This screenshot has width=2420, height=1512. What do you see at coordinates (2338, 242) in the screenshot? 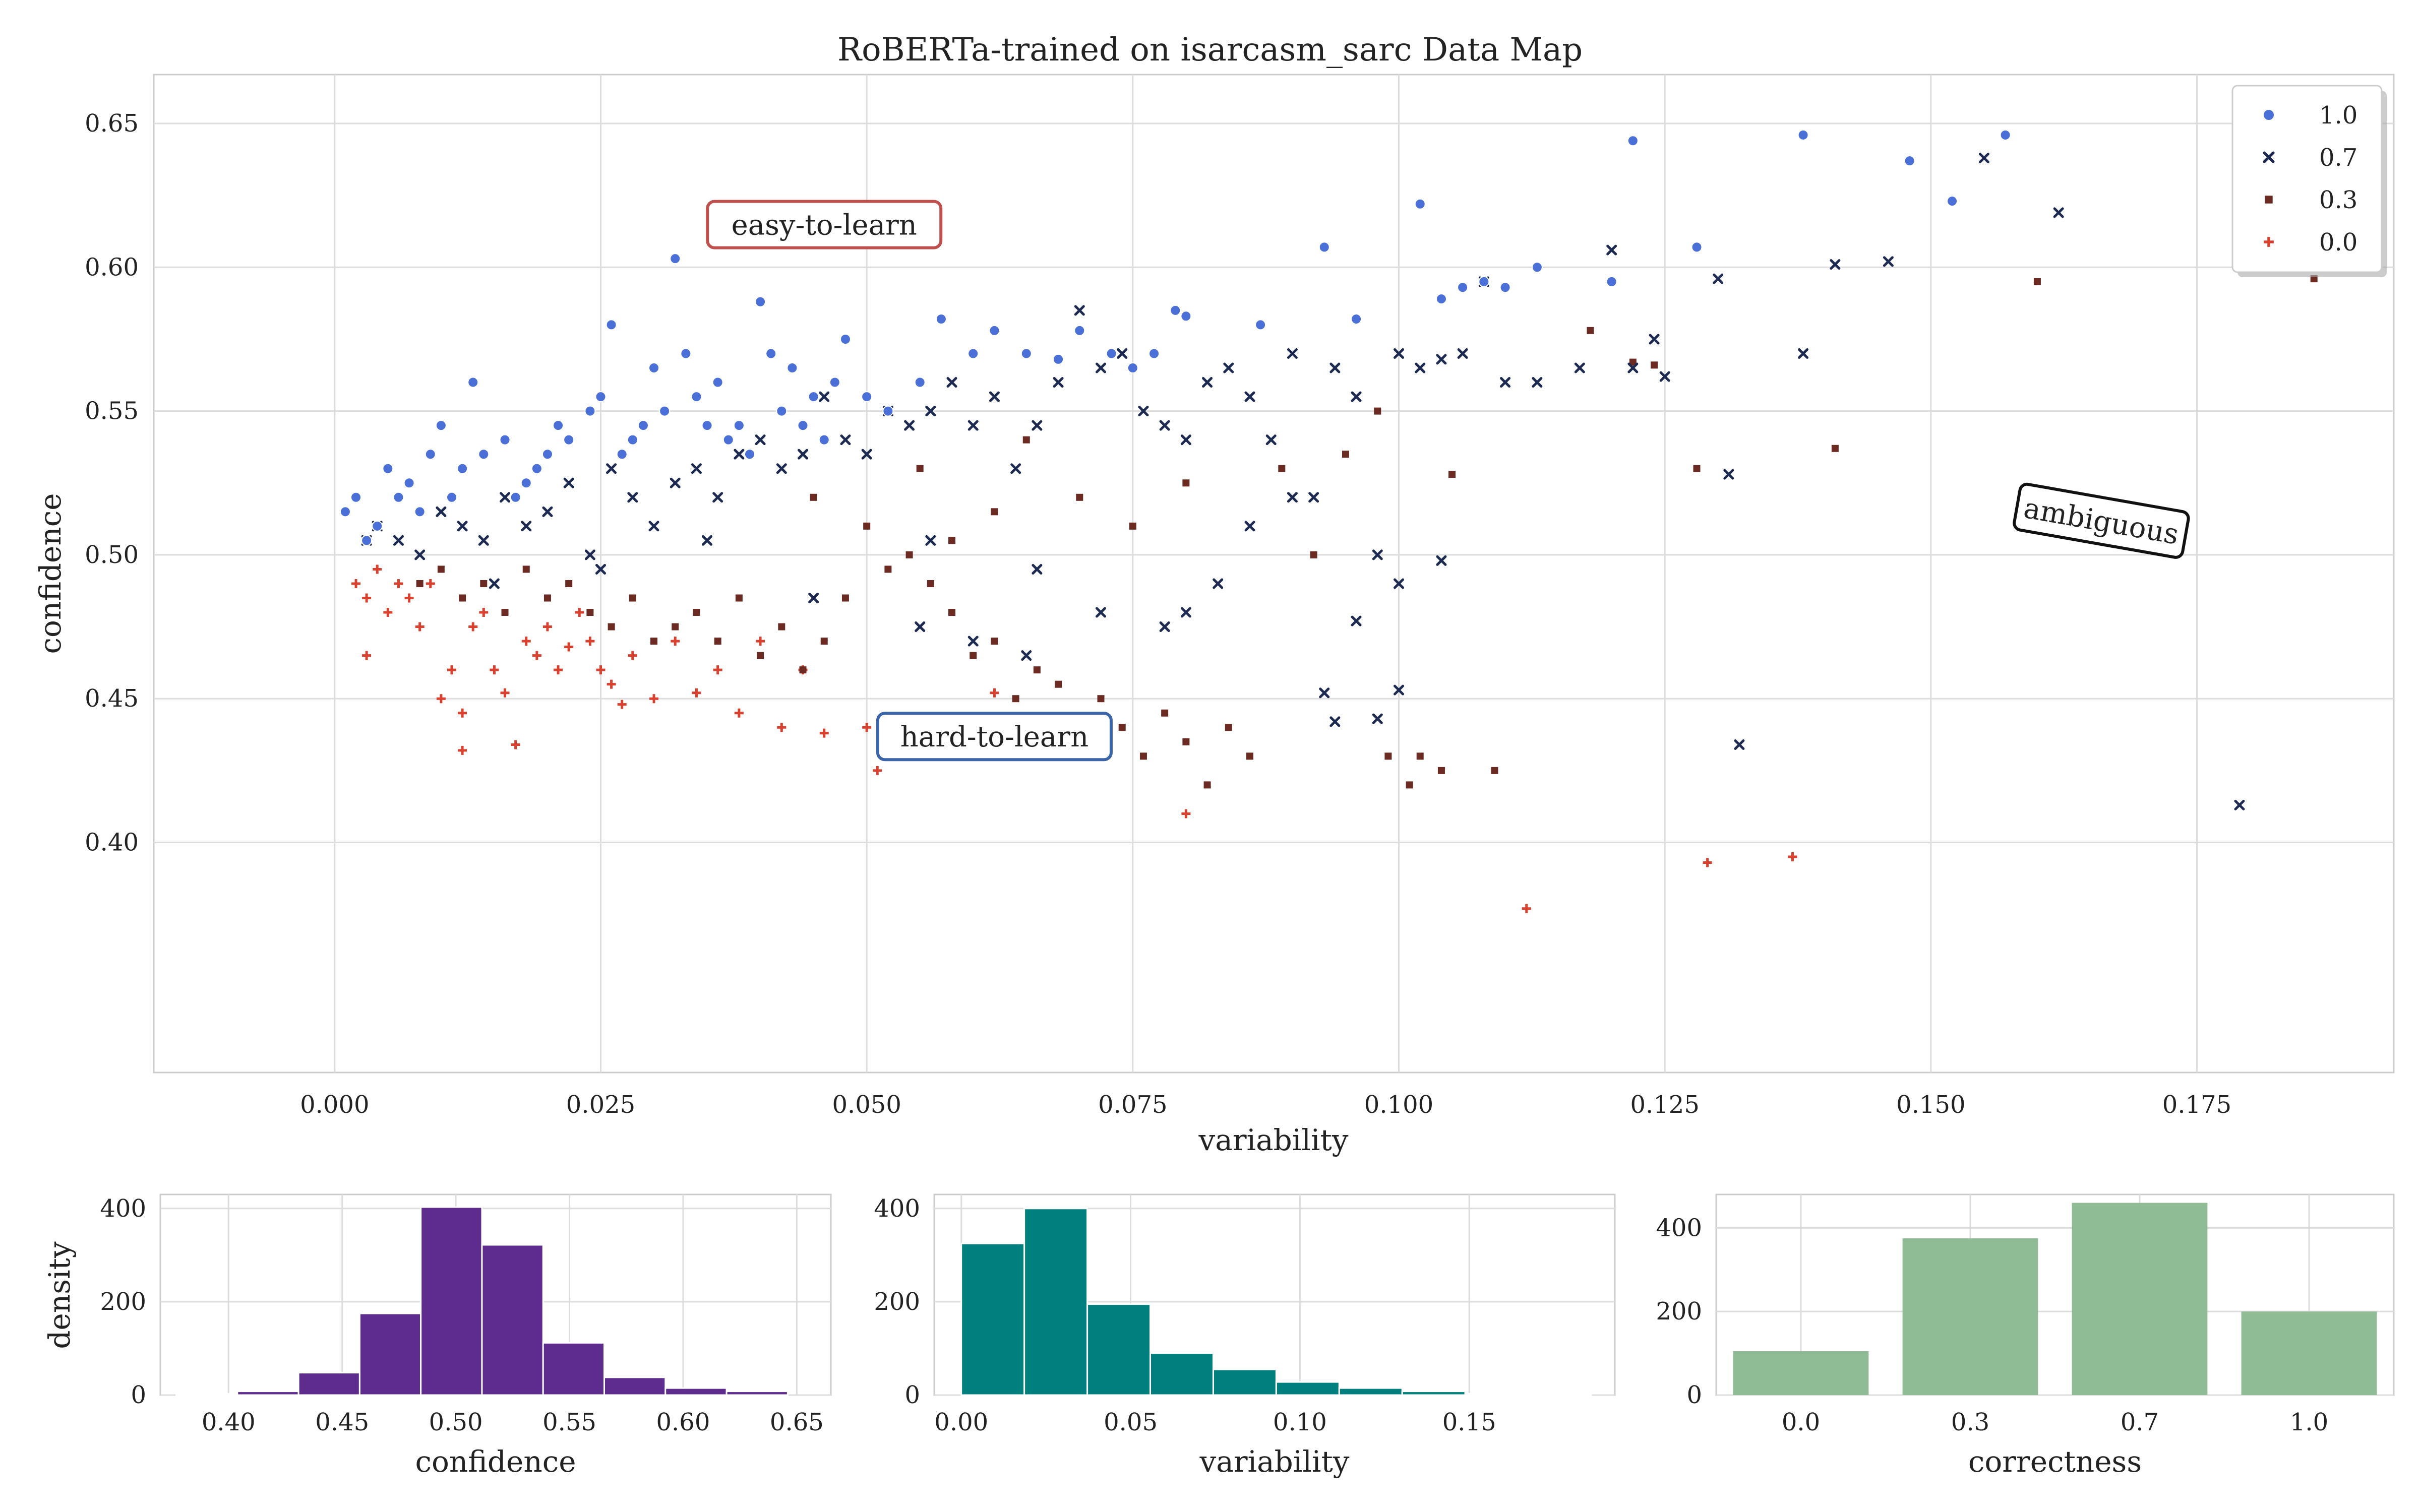
I see `legend-entry-label: 0.0` at bounding box center [2338, 242].